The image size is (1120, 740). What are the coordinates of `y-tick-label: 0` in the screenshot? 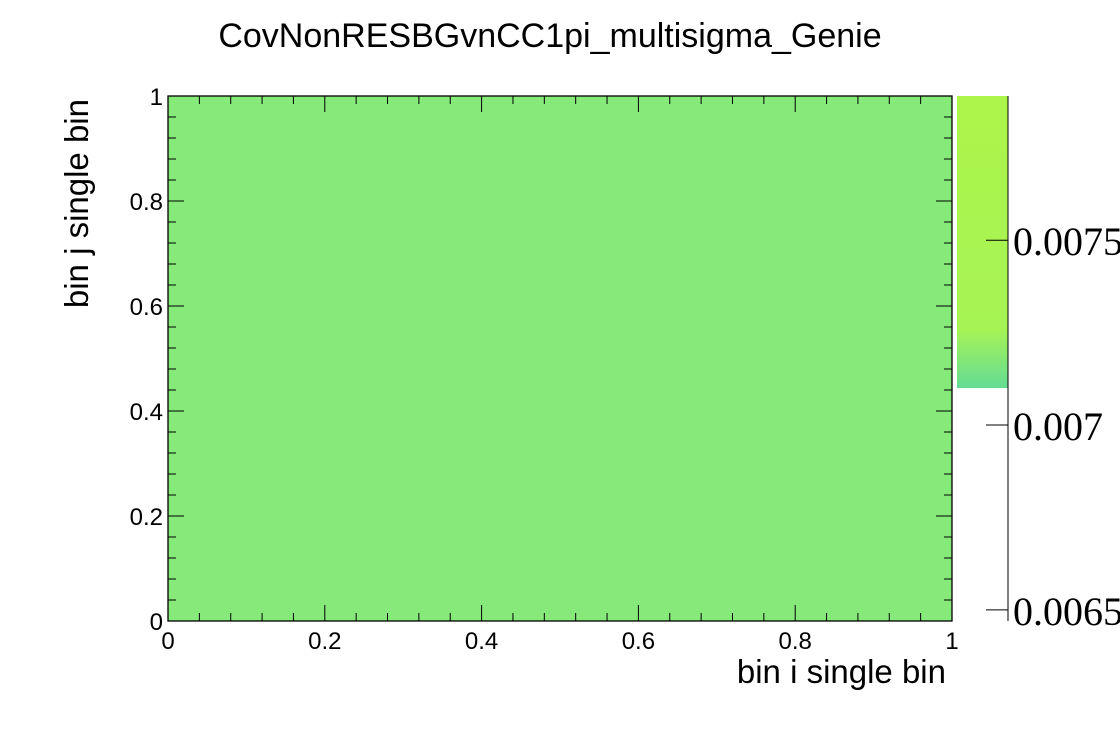 It's located at (156, 622).